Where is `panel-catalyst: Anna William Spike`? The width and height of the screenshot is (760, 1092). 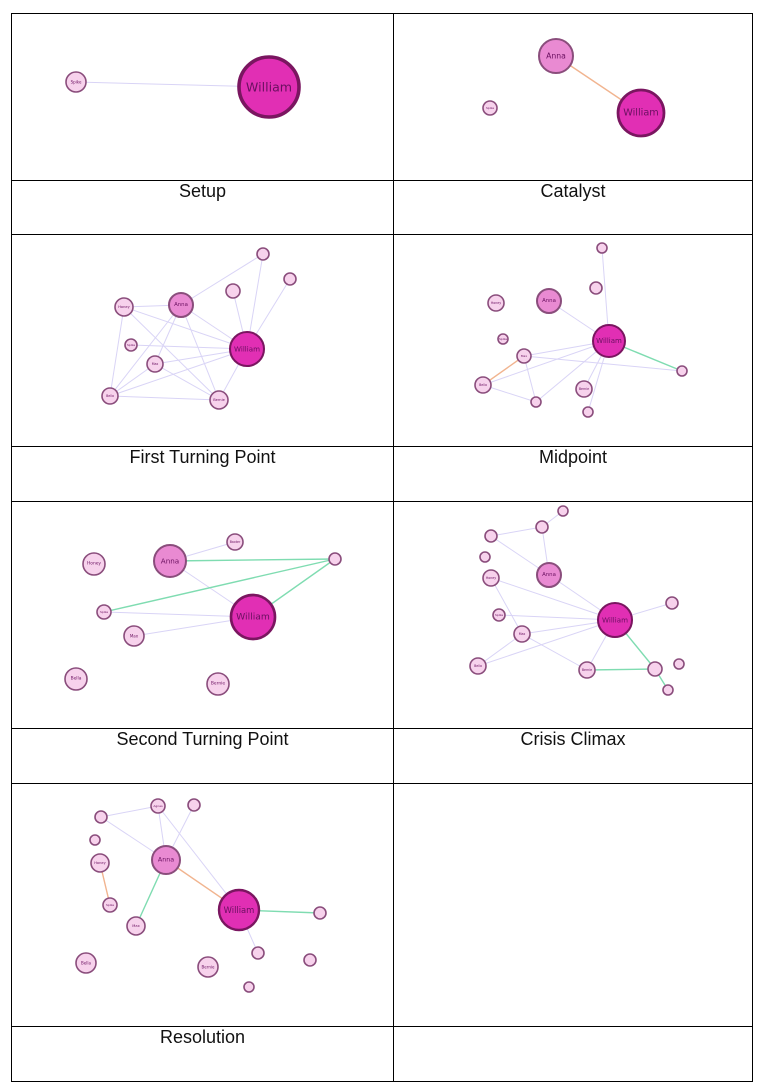 panel-catalyst: Anna William Spike is located at coordinates (573, 97).